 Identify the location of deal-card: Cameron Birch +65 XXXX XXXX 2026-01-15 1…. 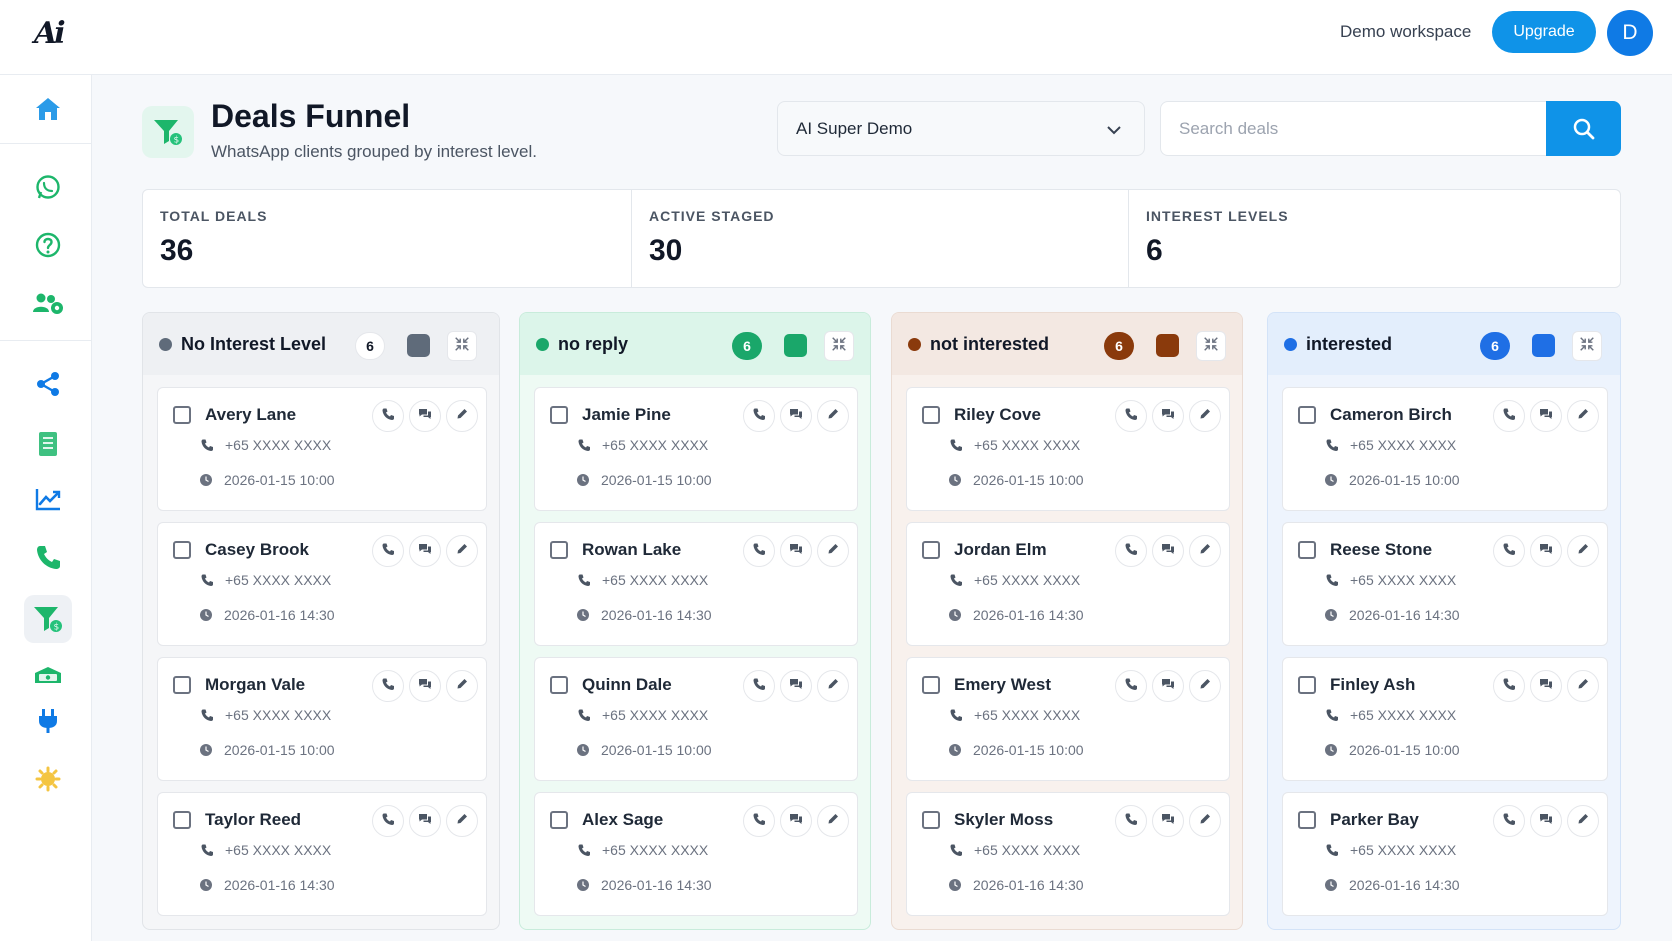
(1445, 449).